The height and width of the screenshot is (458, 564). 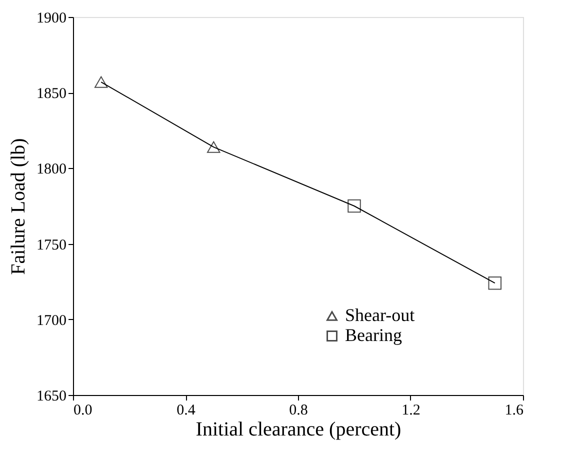 I want to click on x-tick-label: 0.0, so click(x=83, y=410).